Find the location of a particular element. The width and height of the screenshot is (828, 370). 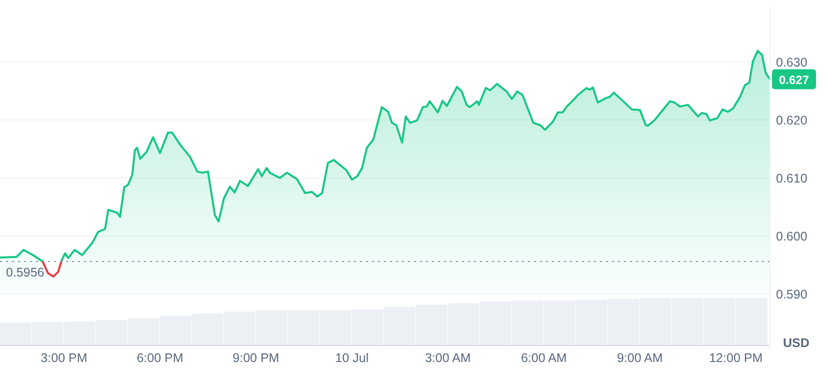

x-tick-label: 12:00 PM is located at coordinates (736, 358).